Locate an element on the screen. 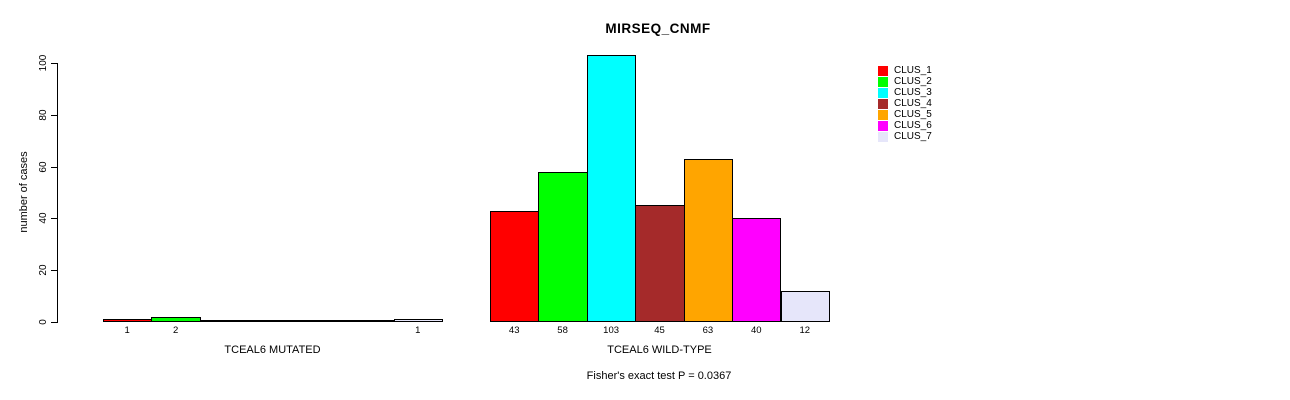  y-tick-label: 40 is located at coordinates (43, 218).